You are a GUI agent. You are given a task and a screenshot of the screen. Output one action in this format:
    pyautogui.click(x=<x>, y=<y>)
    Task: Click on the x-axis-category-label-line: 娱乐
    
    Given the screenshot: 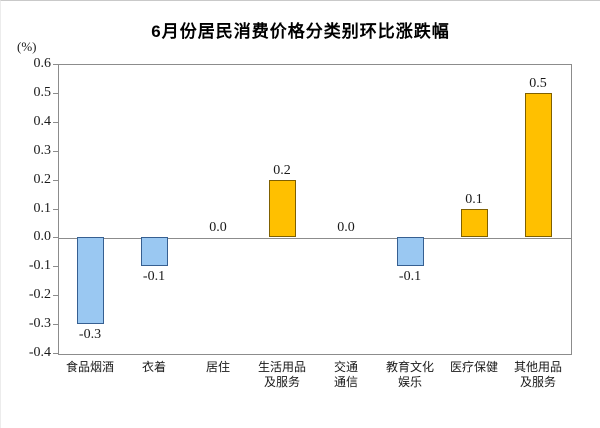 What is the action you would take?
    pyautogui.click(x=409, y=382)
    